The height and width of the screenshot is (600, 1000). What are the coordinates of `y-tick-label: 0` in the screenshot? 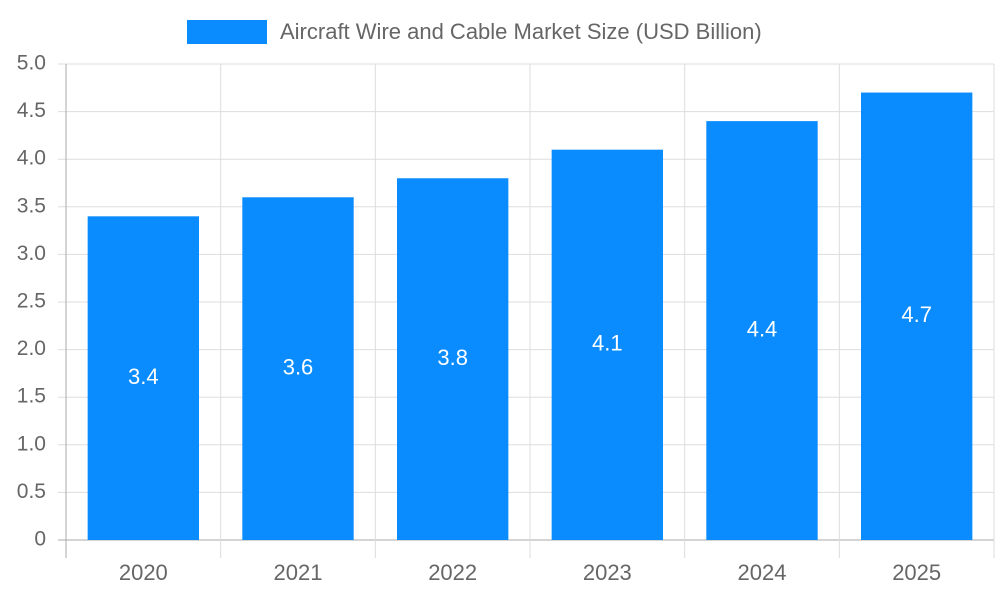 It's located at (40, 539).